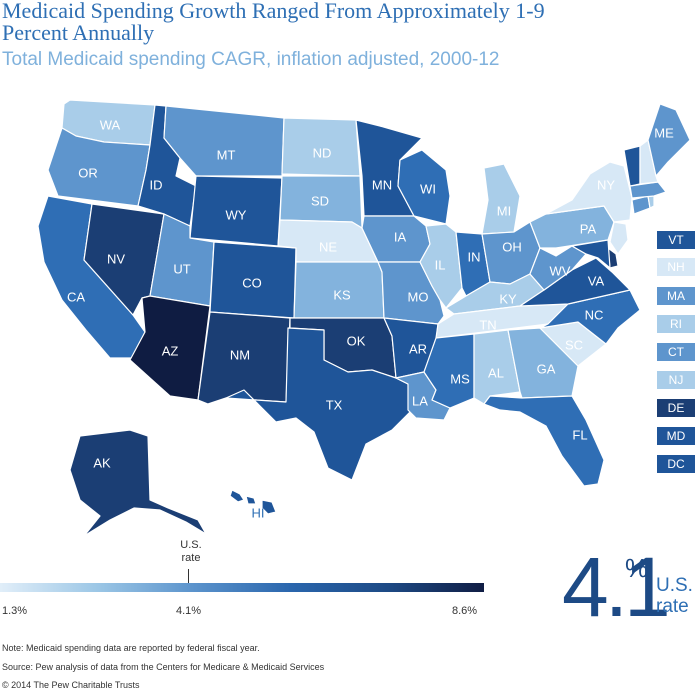  Describe the element at coordinates (382, 184) in the screenshot. I see `label-MN: MN` at that location.